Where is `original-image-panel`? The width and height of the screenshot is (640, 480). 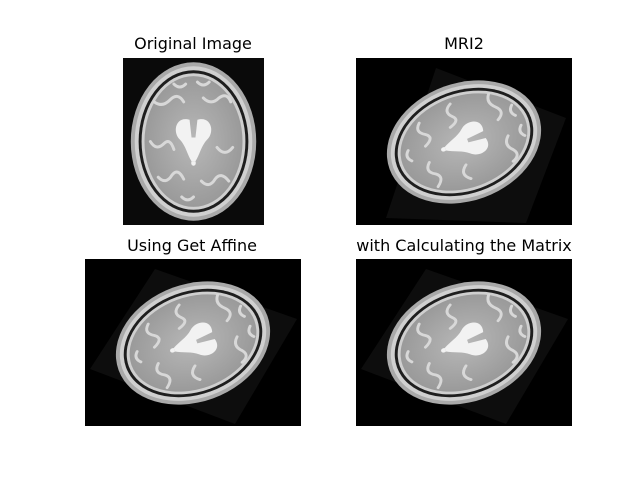 original-image-panel is located at coordinates (193, 141).